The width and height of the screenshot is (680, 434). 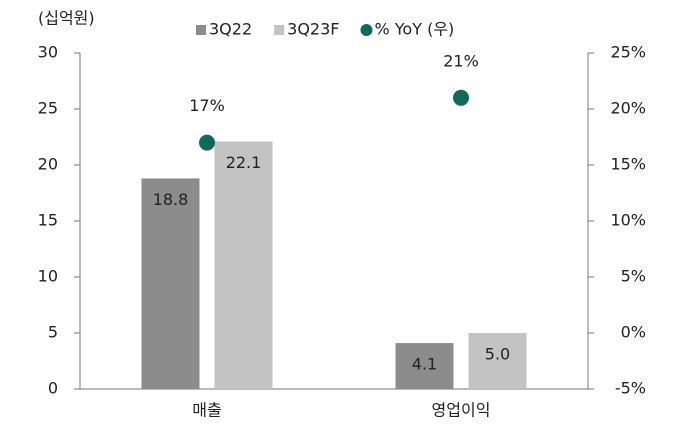 I want to click on data-label: 4.1, so click(x=424, y=364).